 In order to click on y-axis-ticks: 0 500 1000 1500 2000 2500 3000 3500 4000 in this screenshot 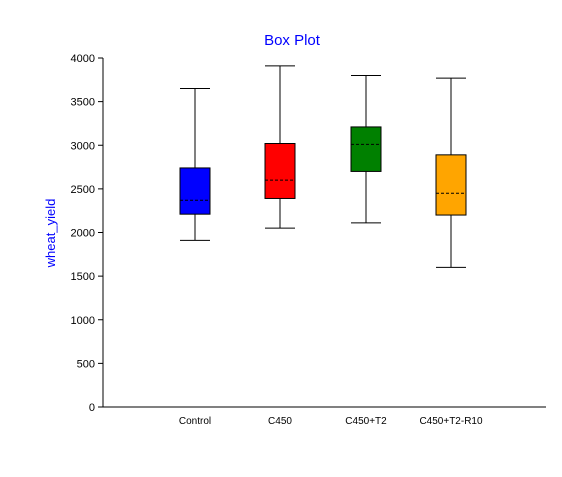, I will do `click(87, 233)`.